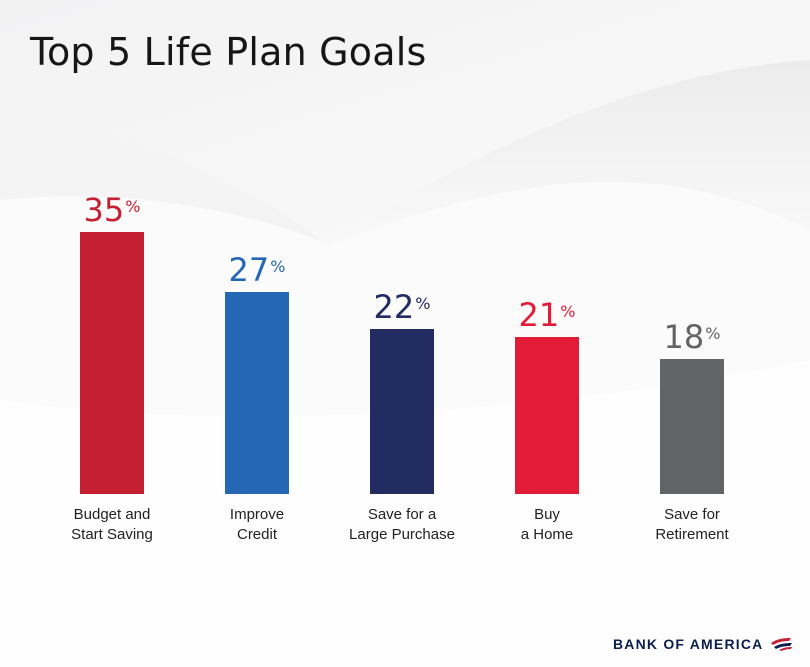 This screenshot has width=810, height=667. Describe the element at coordinates (684, 337) in the screenshot. I see `data-label-value: 18` at that location.